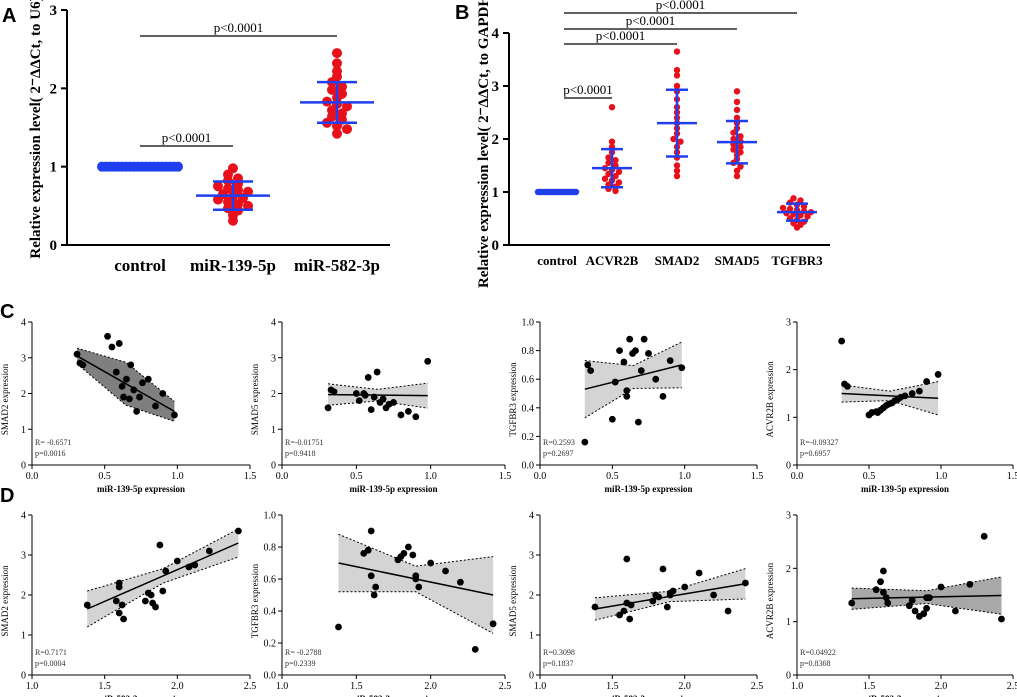  I want to click on y-tick-label: 1.0, so click(528, 323).